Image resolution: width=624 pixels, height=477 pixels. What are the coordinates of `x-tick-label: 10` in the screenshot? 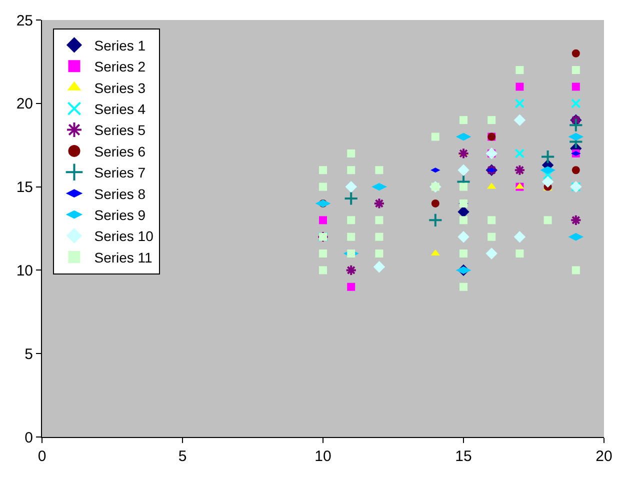 It's located at (323, 456).